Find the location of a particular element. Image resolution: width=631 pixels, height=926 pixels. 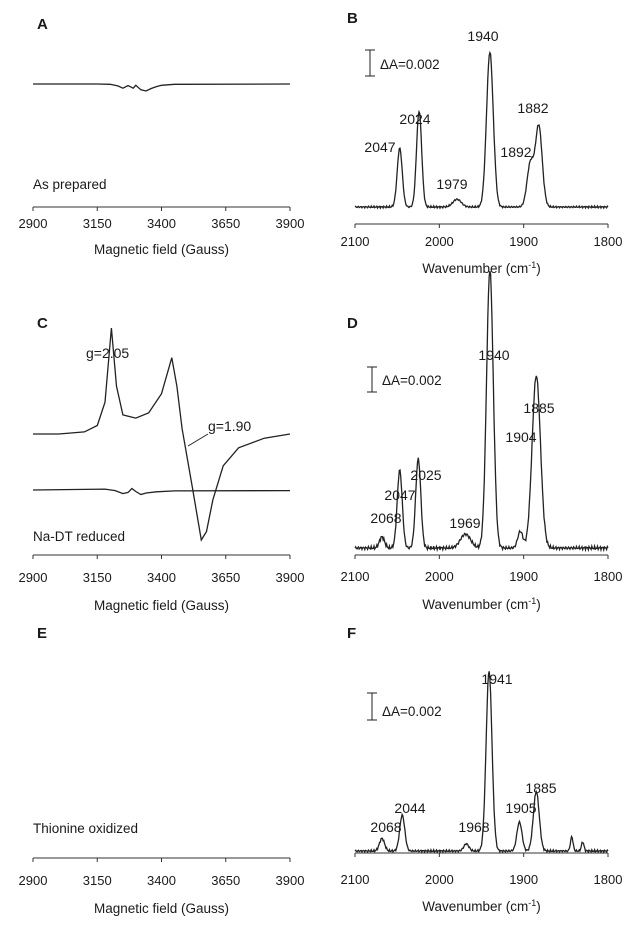

peak-label: 2025 is located at coordinates (425, 475).